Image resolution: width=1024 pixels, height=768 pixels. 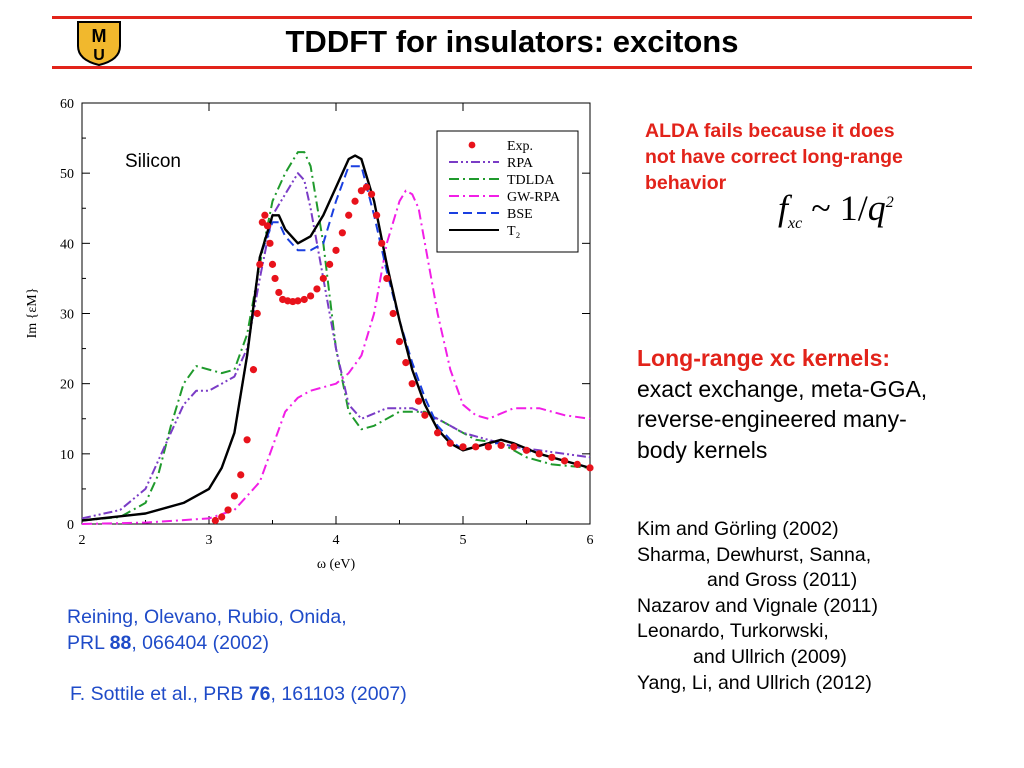 I want to click on legend-marker, so click(x=472, y=145).